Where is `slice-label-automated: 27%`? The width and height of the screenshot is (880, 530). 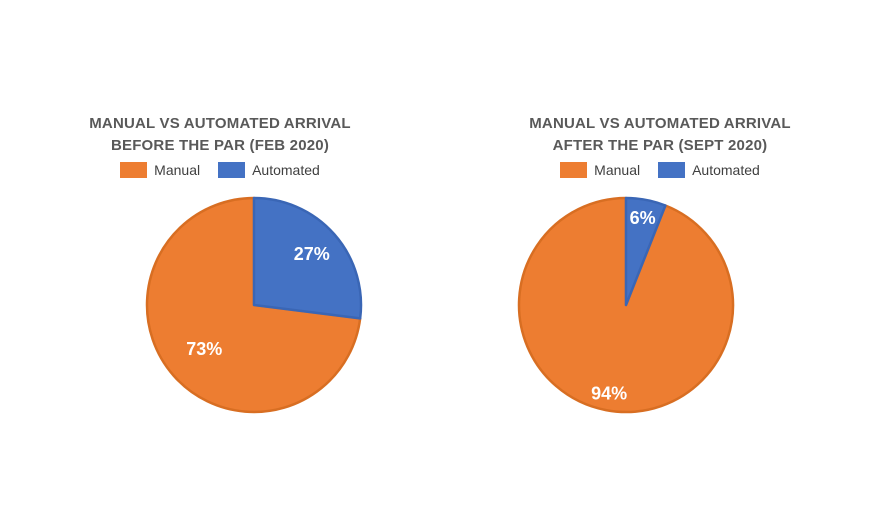 slice-label-automated: 27% is located at coordinates (312, 254).